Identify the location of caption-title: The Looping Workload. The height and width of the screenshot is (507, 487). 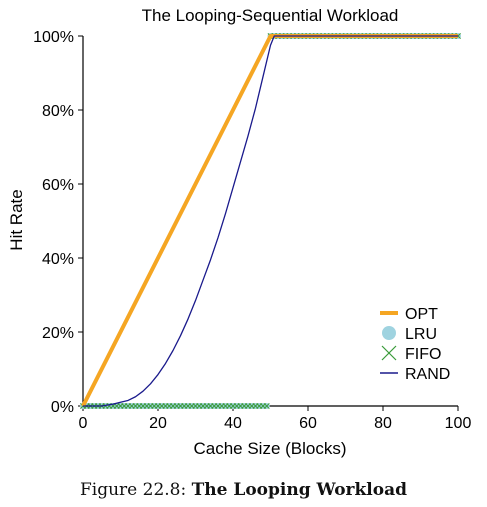
(299, 490).